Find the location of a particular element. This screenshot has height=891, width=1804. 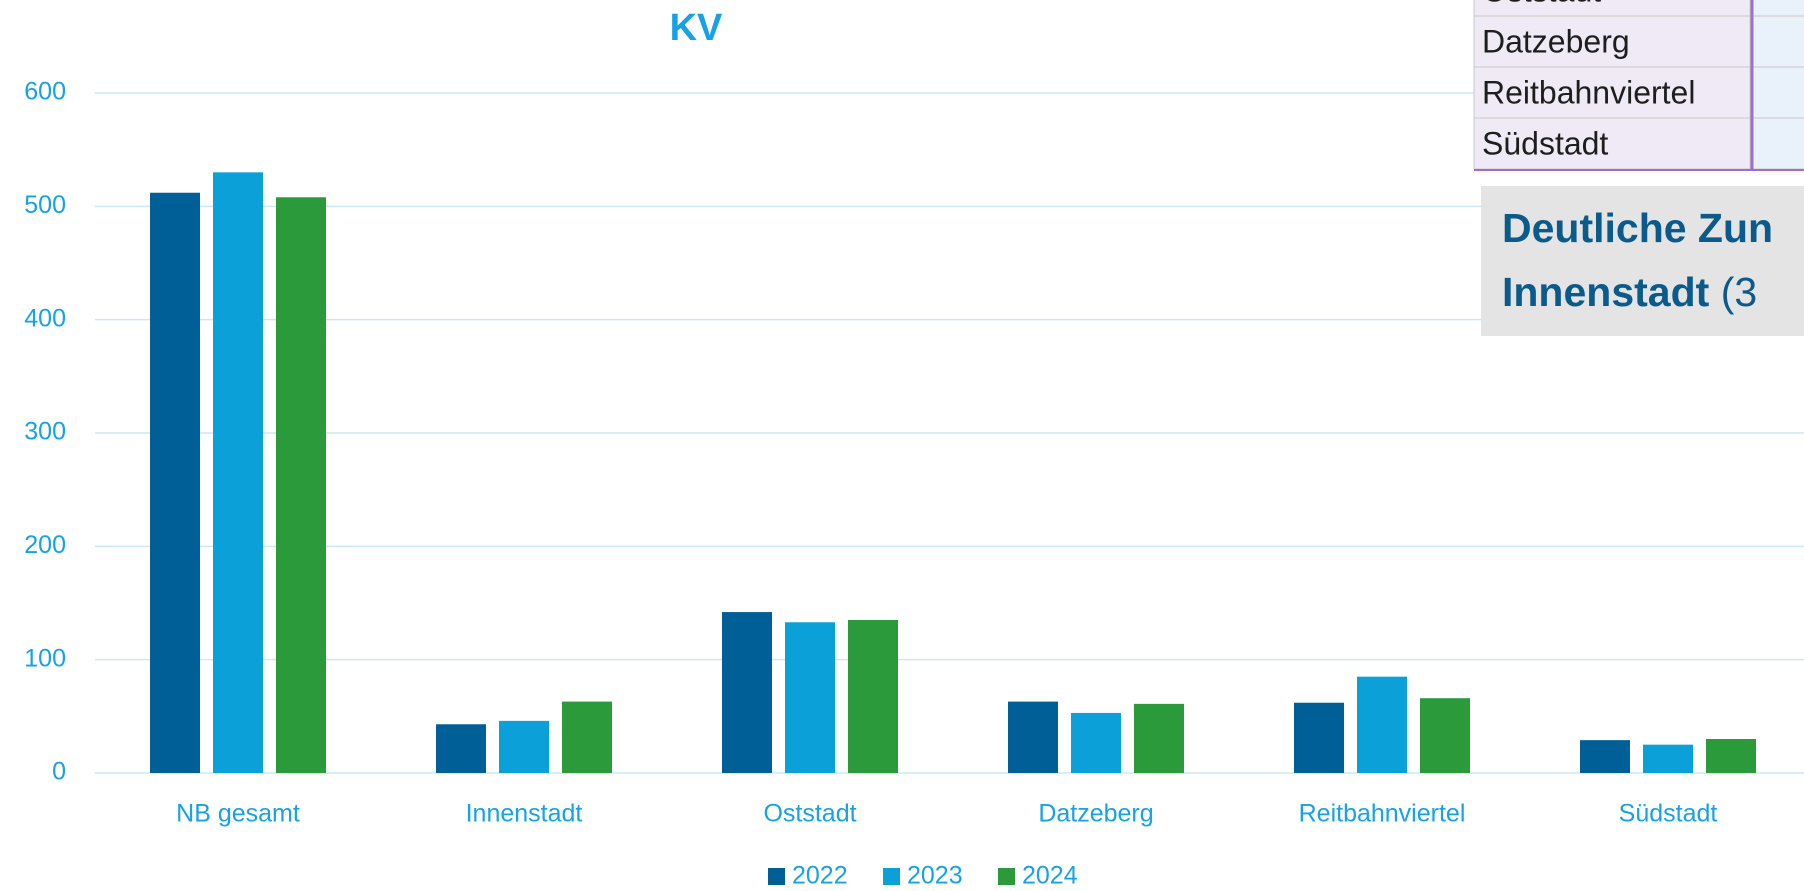

y-tick-label: 400 is located at coordinates (45, 318).